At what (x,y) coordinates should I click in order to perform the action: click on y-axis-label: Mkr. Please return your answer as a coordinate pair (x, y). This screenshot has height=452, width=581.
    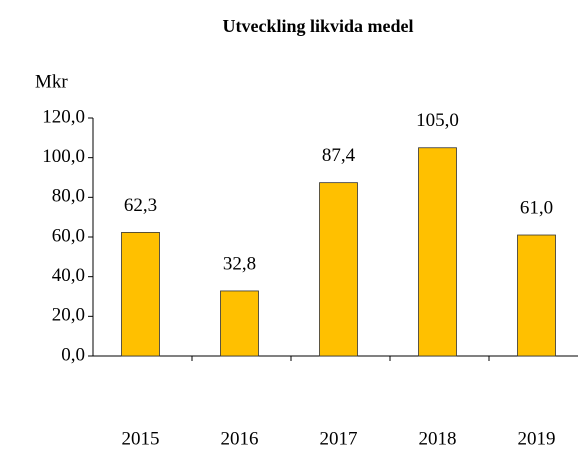
    Looking at the image, I should click on (51, 81).